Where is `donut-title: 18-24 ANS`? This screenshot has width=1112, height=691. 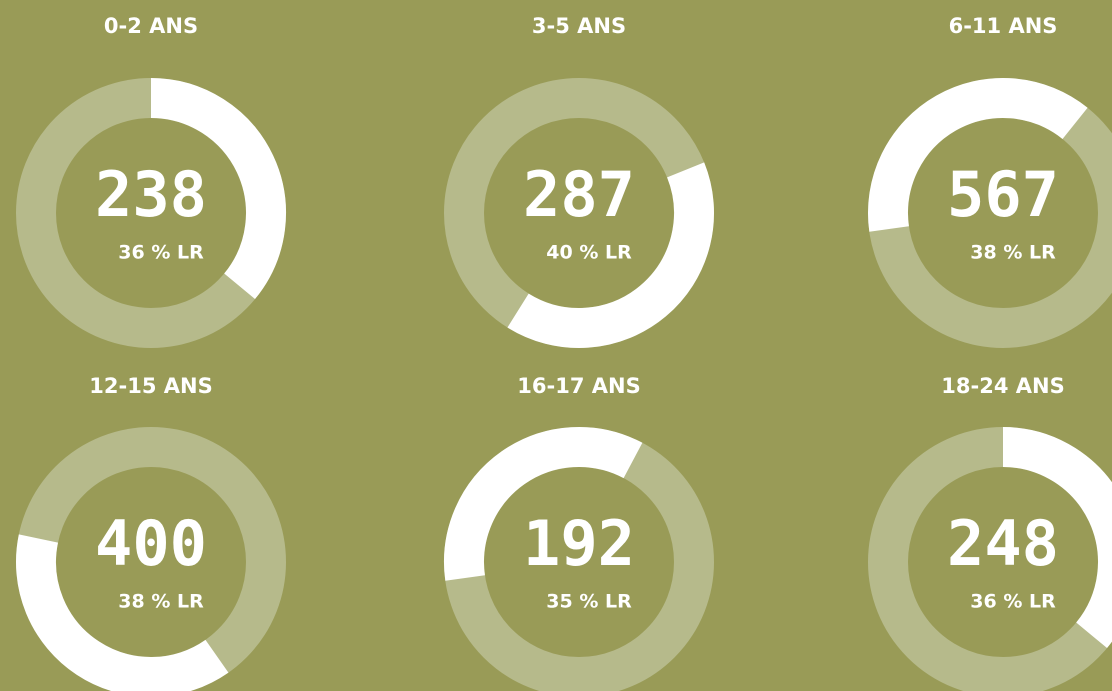 donut-title: 18-24 ANS is located at coordinates (1002, 386).